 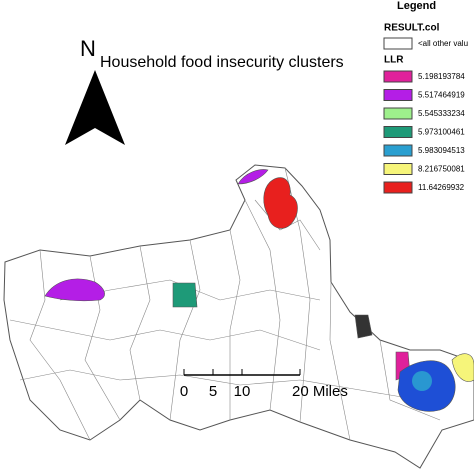 I want to click on legend-label: 11.64269932, so click(x=441, y=187).